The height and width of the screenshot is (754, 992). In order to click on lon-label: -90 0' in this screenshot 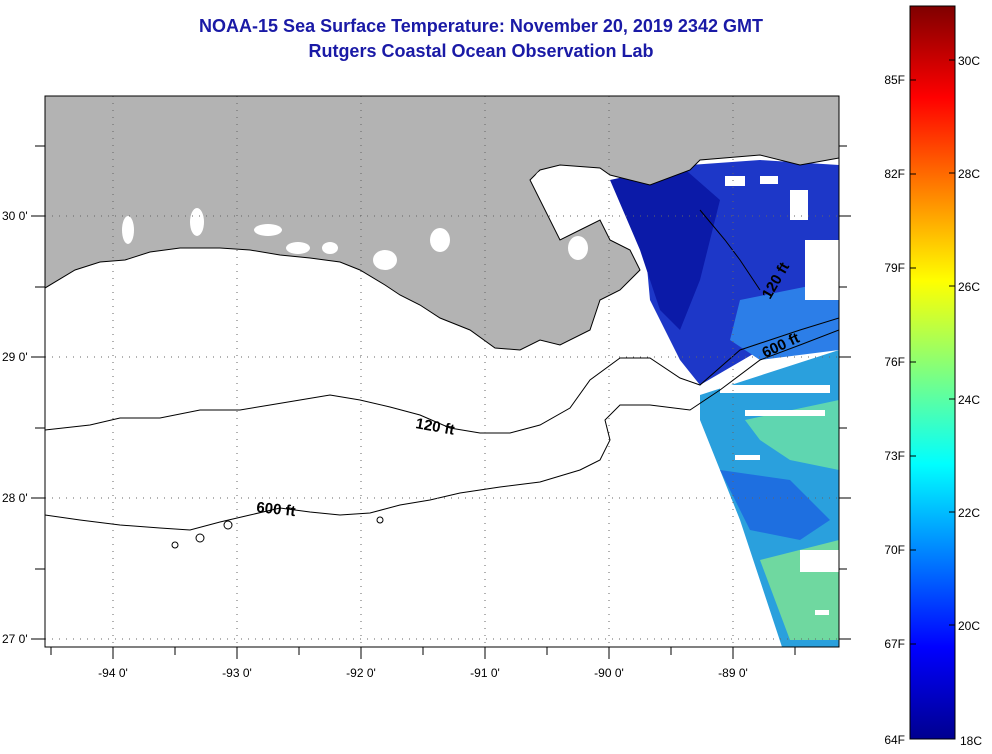, I will do `click(609, 673)`.